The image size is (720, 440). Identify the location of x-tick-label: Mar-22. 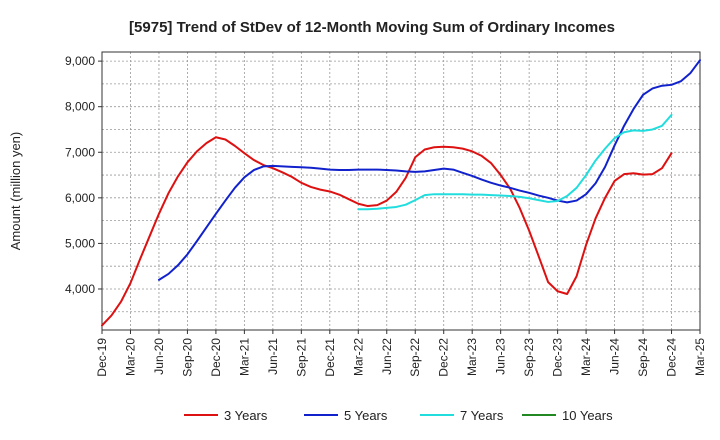
(358, 357).